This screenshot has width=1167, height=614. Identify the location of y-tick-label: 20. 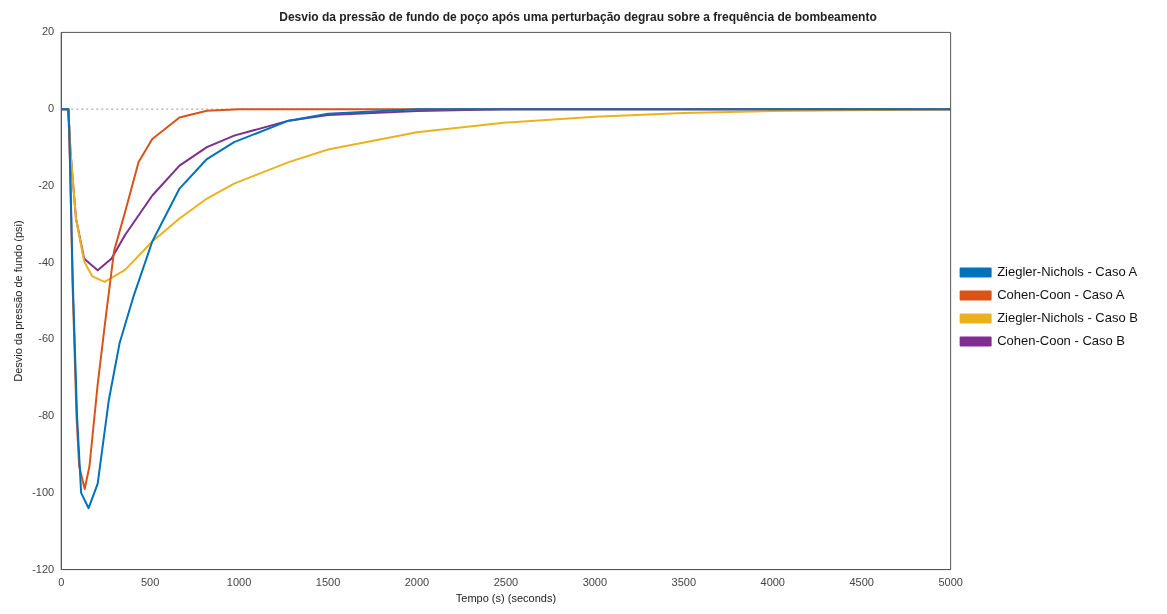
(48, 31).